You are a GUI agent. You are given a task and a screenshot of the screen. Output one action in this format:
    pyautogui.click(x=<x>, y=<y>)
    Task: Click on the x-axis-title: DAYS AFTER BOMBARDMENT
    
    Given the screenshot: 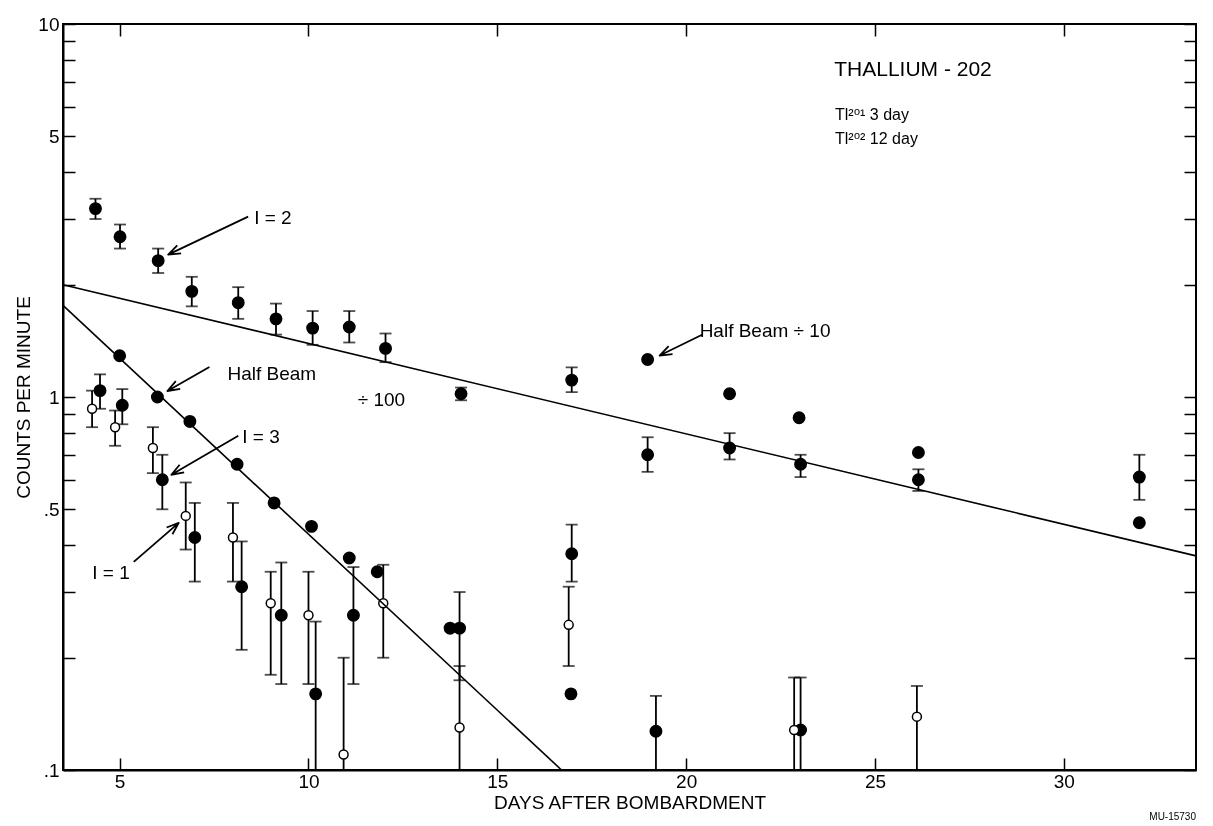 What is the action you would take?
    pyautogui.click(x=630, y=802)
    